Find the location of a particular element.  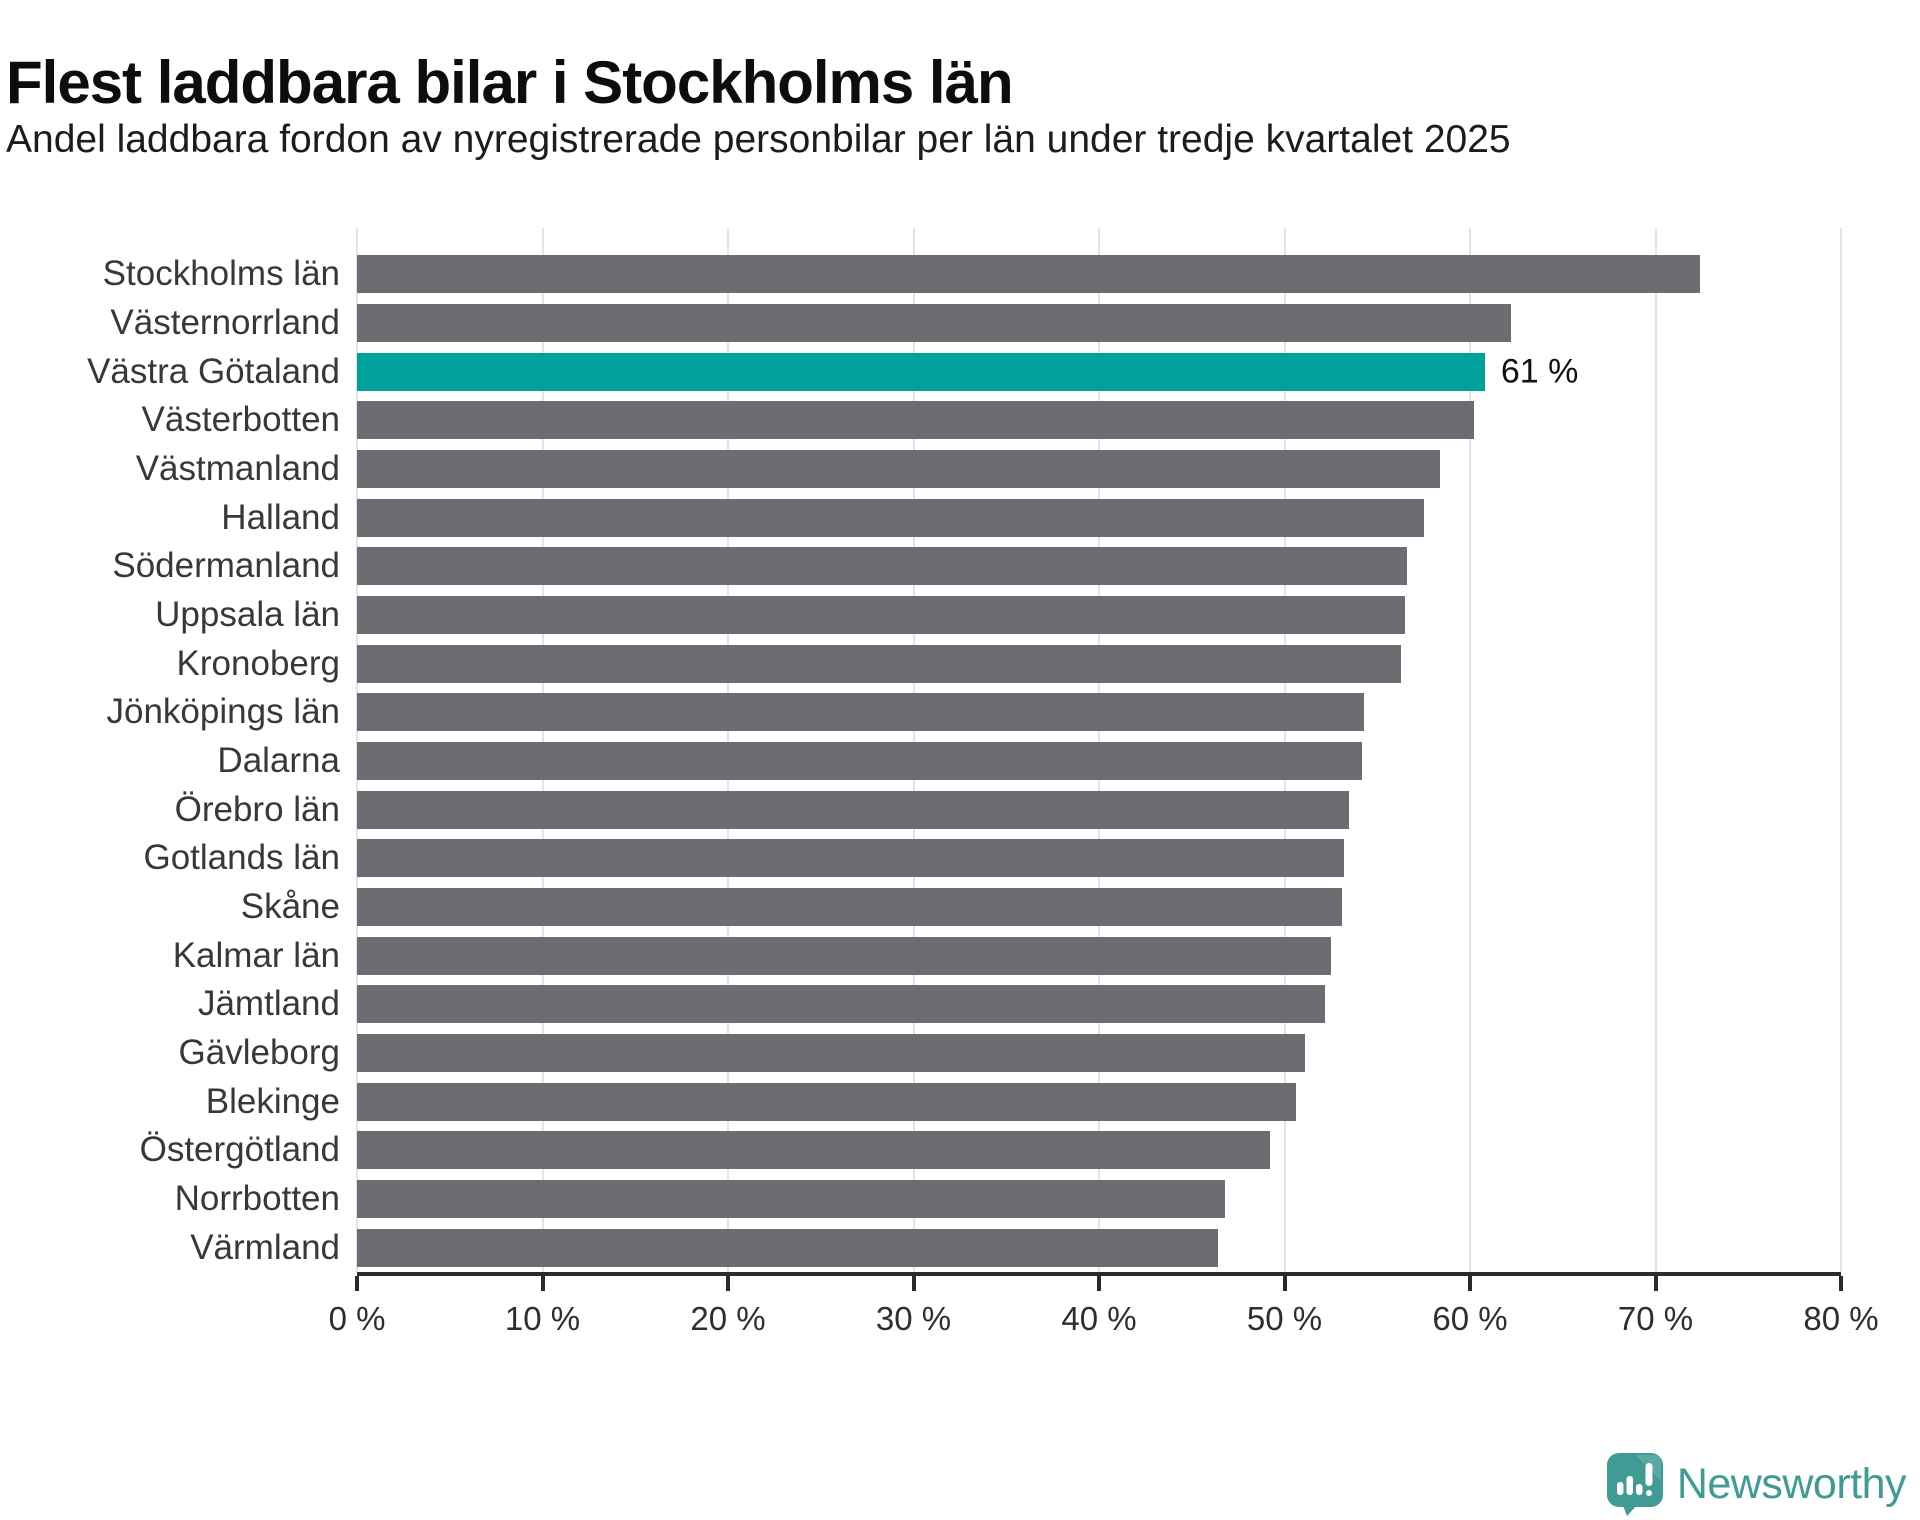

category-label: Dalarna is located at coordinates (278, 761).